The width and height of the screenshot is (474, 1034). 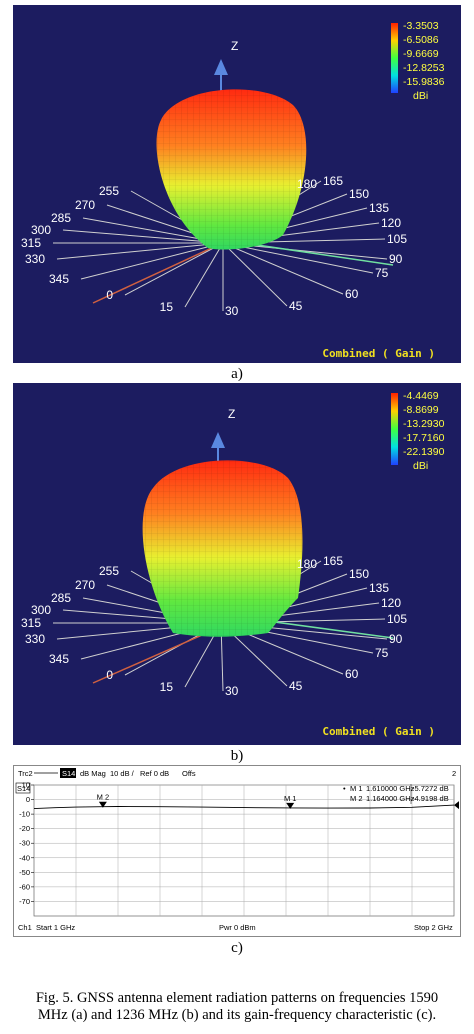 What do you see at coordinates (28, 799) in the screenshot?
I see `y-tick-label: 0` at bounding box center [28, 799].